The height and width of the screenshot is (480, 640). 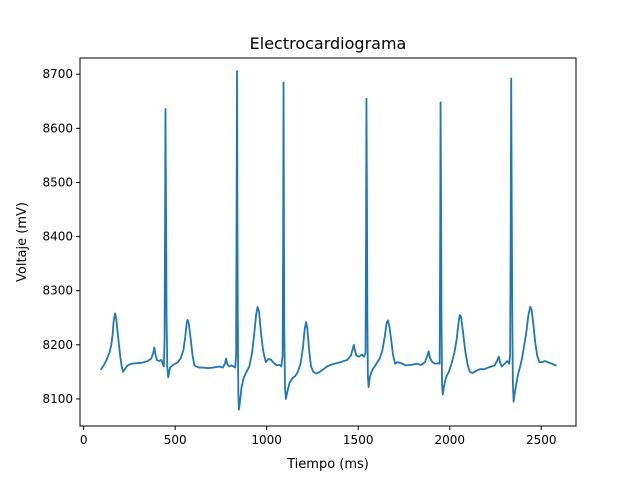 What do you see at coordinates (266, 440) in the screenshot?
I see `x-tick-label: 1000` at bounding box center [266, 440].